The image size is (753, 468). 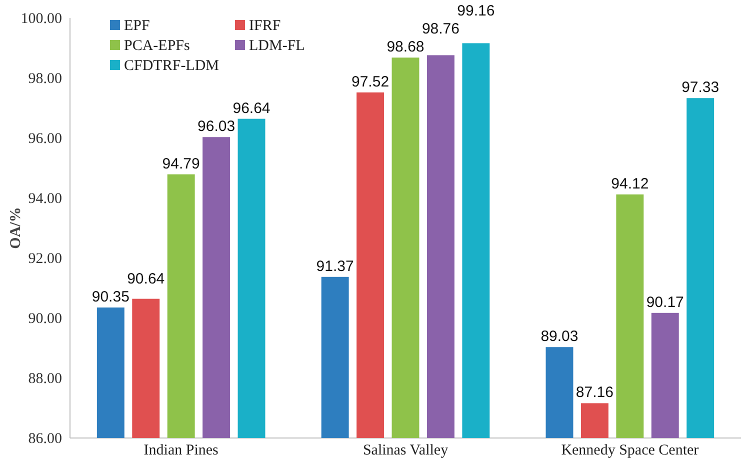 I want to click on y-tick-label: 96.00, so click(x=45, y=138).